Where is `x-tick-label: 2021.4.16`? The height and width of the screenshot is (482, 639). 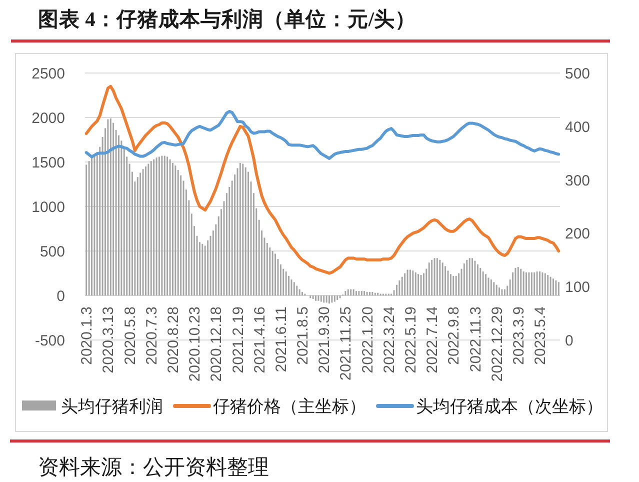
x-tick-label: 2021.4.16 is located at coordinates (259, 340).